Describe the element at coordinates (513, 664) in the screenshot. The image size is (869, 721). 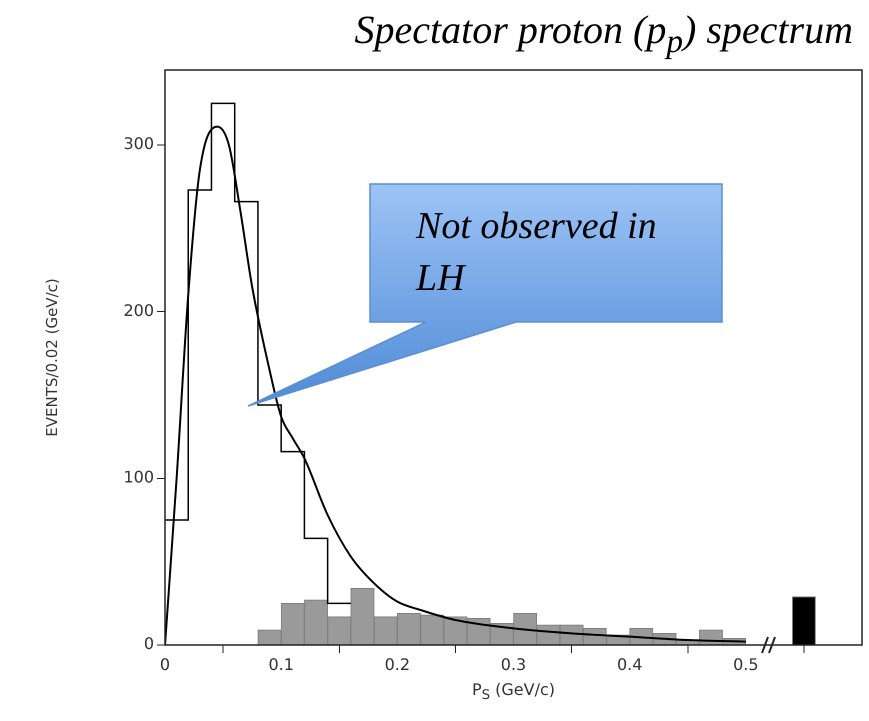
I see `x-tick-label: 0.3` at that location.